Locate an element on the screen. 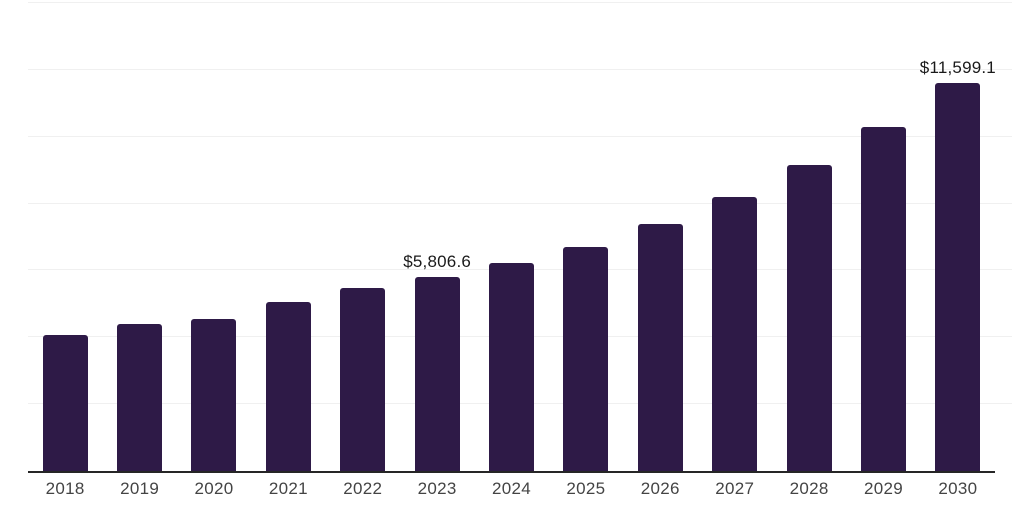  x-tick-2020: 2020 is located at coordinates (214, 488).